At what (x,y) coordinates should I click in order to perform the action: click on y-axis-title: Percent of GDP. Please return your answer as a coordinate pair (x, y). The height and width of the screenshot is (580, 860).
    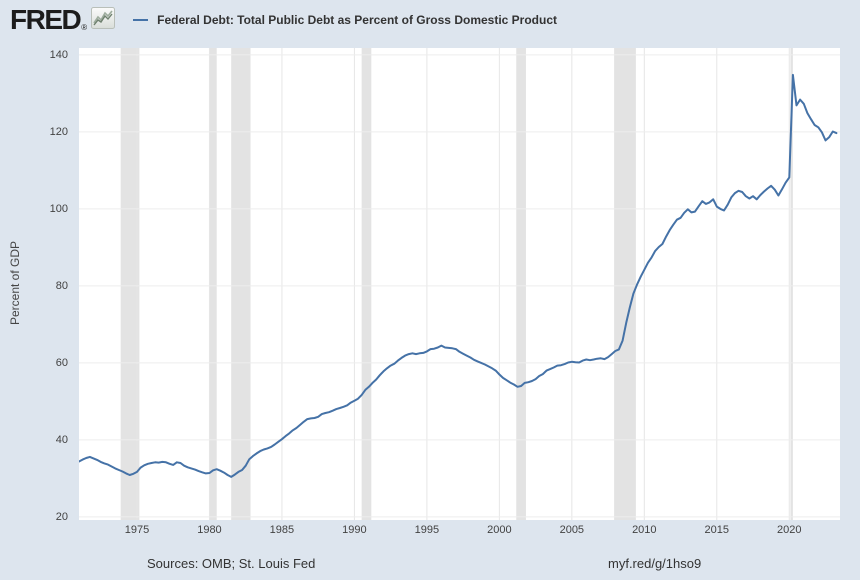
    Looking at the image, I should click on (15, 283).